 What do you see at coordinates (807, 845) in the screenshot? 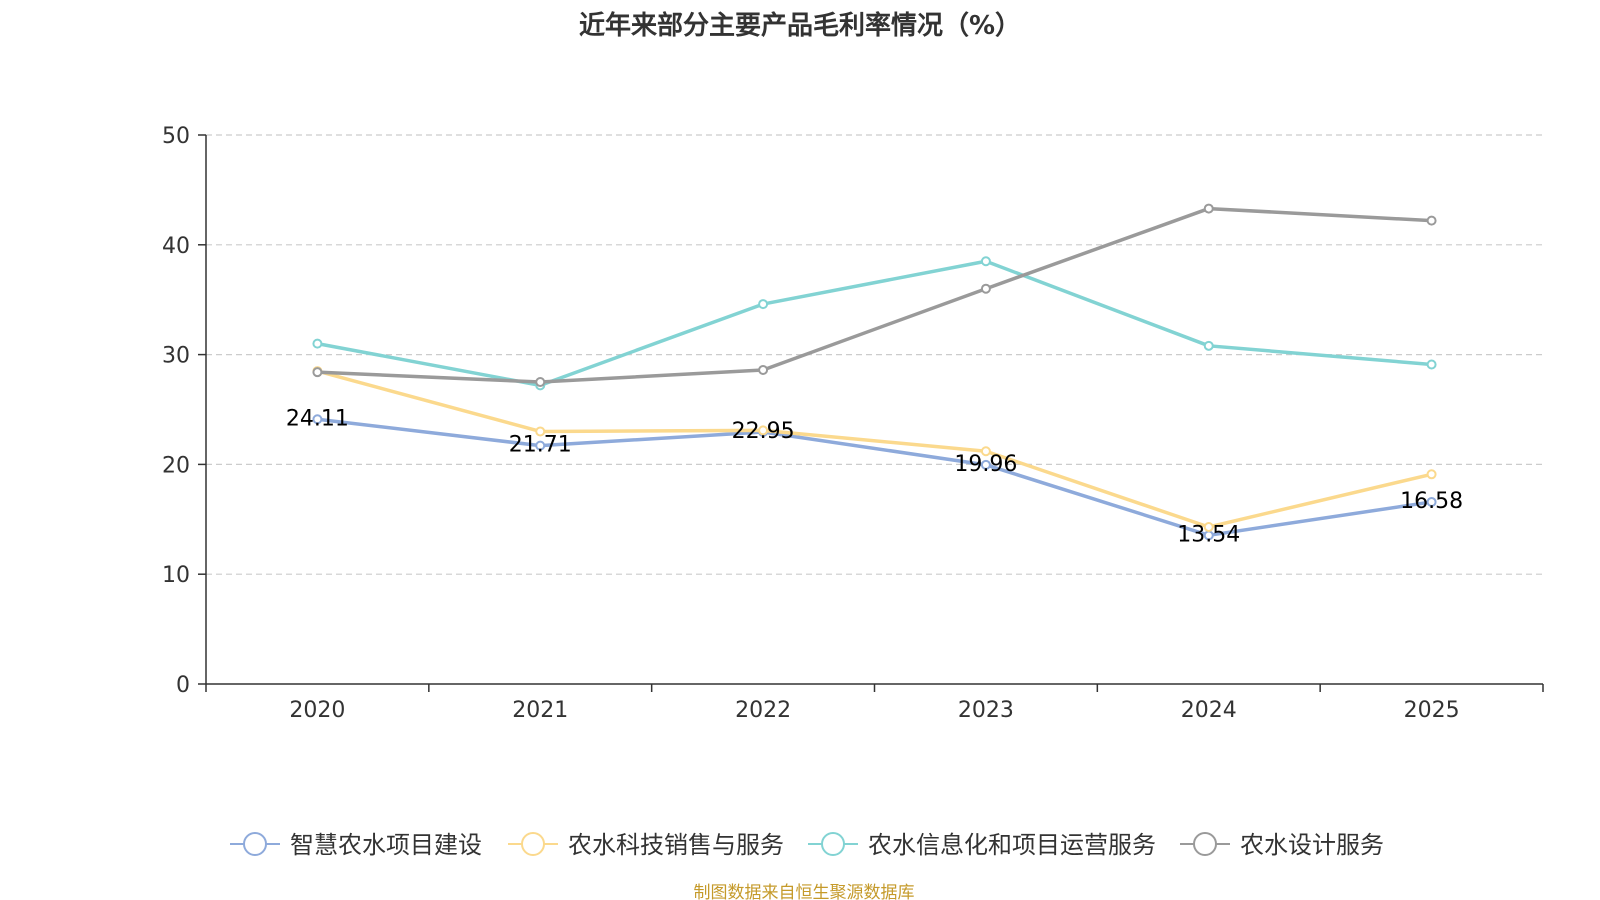
I see `legend: 智慧农水项目建设 农水科技销售与服务 农水信息化和项目运营服务 农水设计服务` at bounding box center [807, 845].